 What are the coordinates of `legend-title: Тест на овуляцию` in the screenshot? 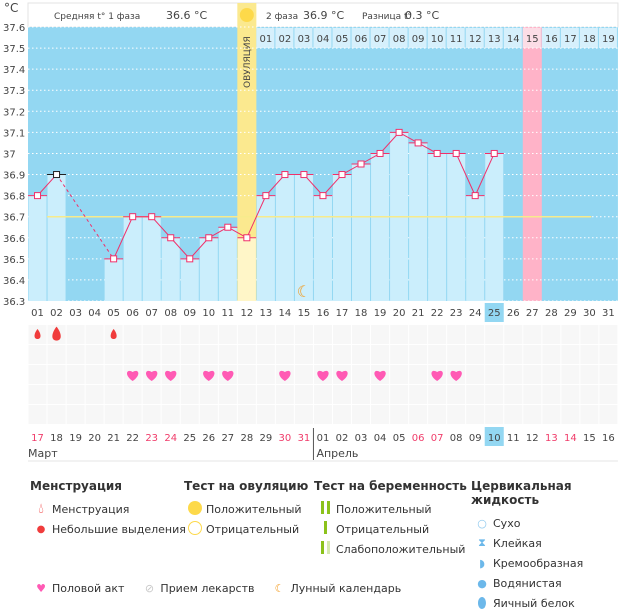 It's located at (246, 486).